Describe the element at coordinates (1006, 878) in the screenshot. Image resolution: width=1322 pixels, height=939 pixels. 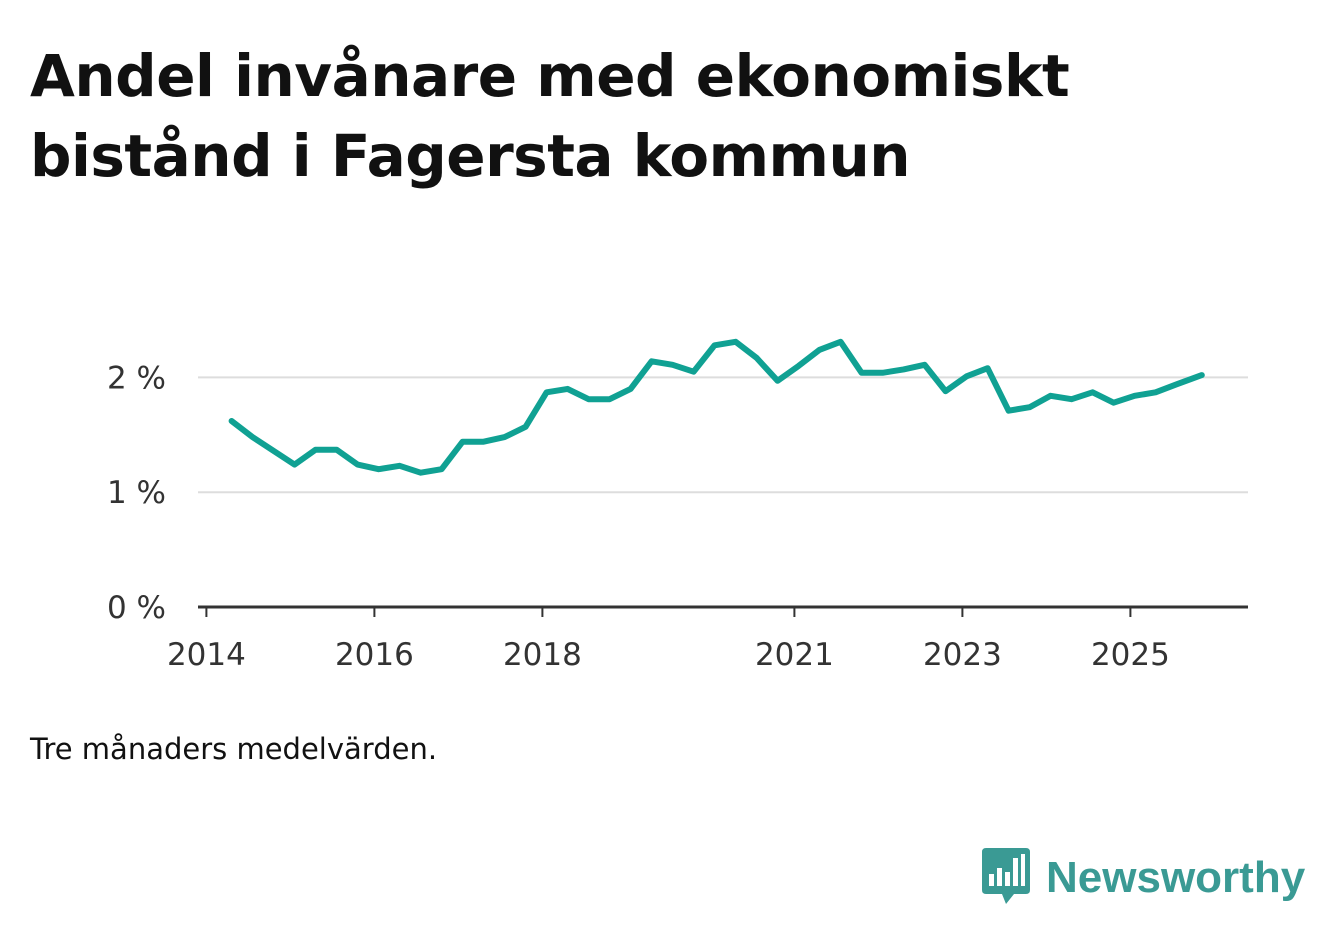
I see `newsworthy-logo-icon` at that location.